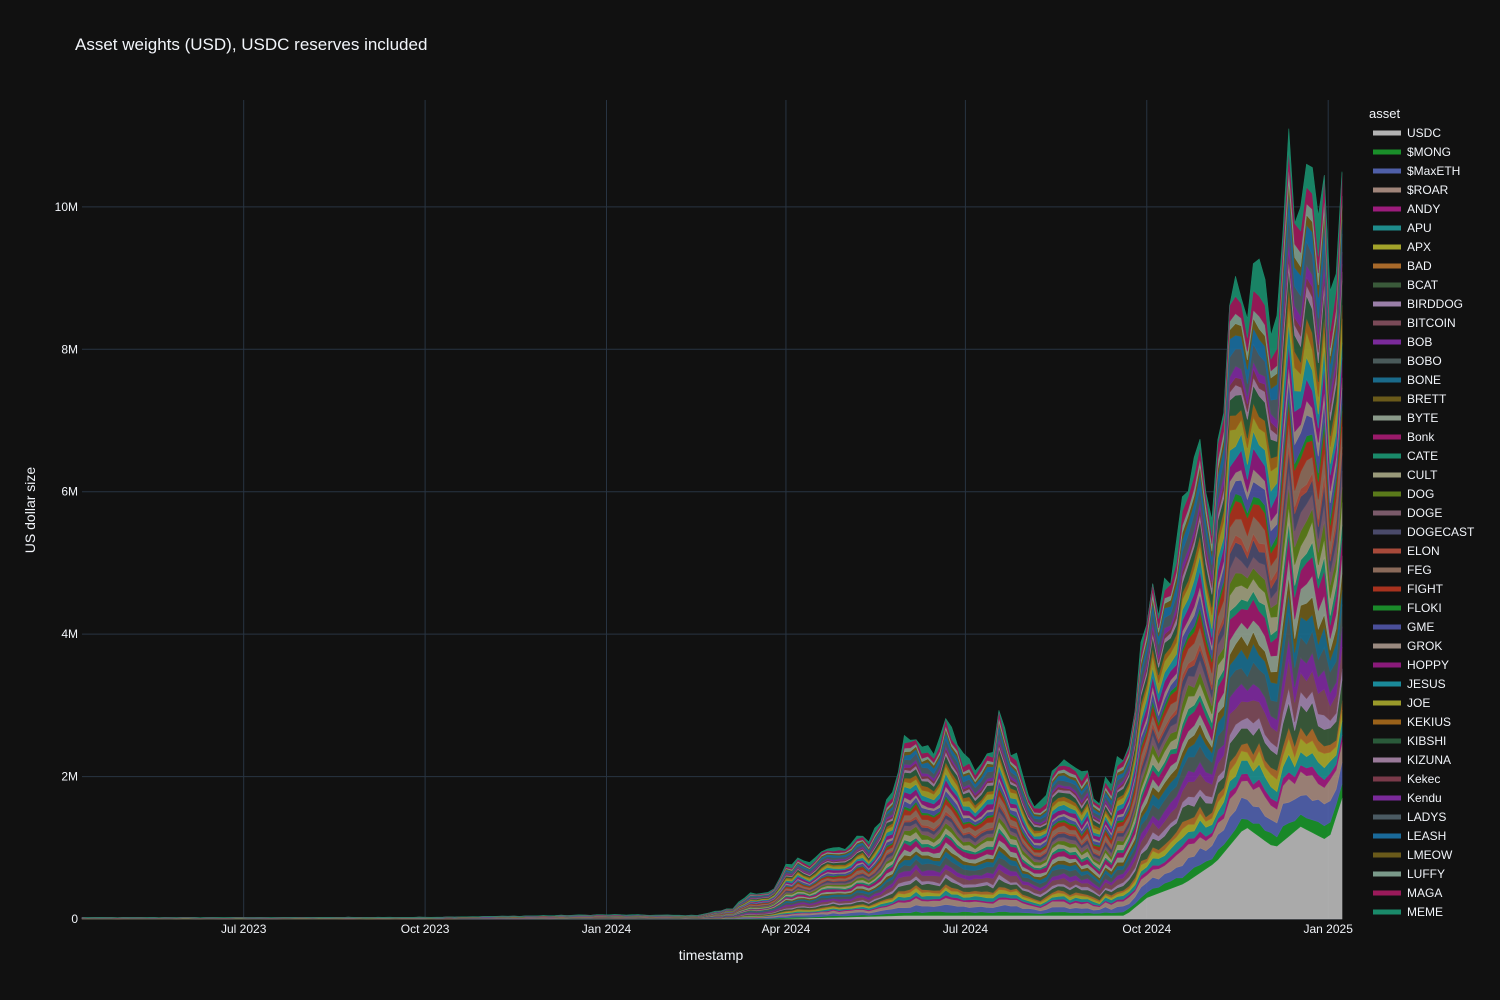  I want to click on legend-item-label: DOGE, so click(1424, 513).